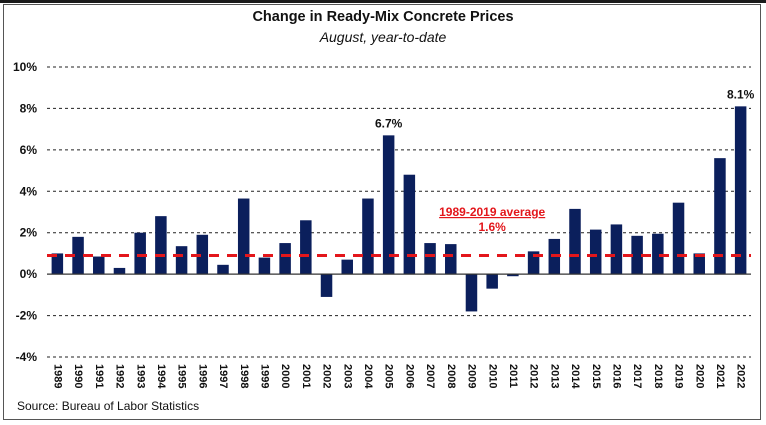 The width and height of the screenshot is (766, 425). I want to click on x-tick-label: 2001, so click(306, 376).